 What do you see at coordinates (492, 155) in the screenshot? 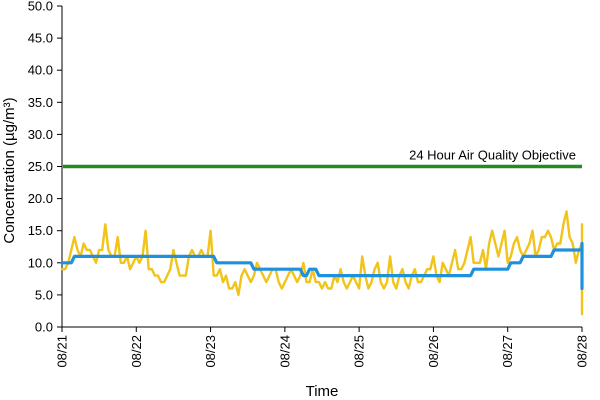
I see `objective-label: 24 Hour Air Quality Objective` at bounding box center [492, 155].